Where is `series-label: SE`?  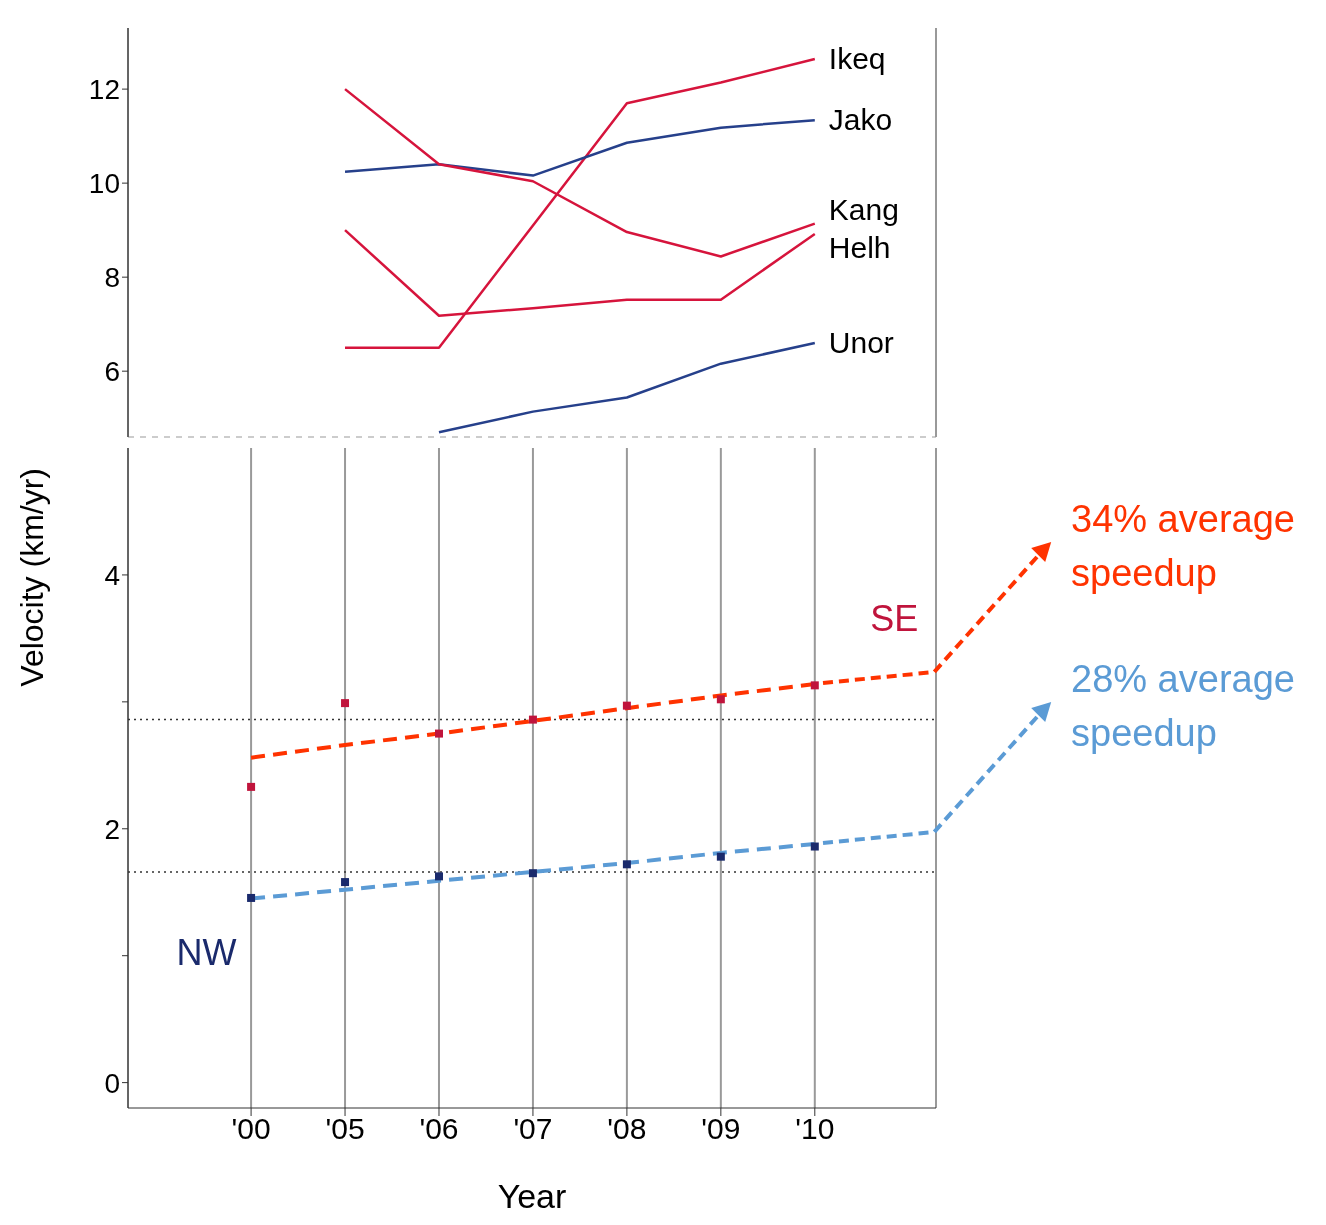 series-label: SE is located at coordinates (894, 618).